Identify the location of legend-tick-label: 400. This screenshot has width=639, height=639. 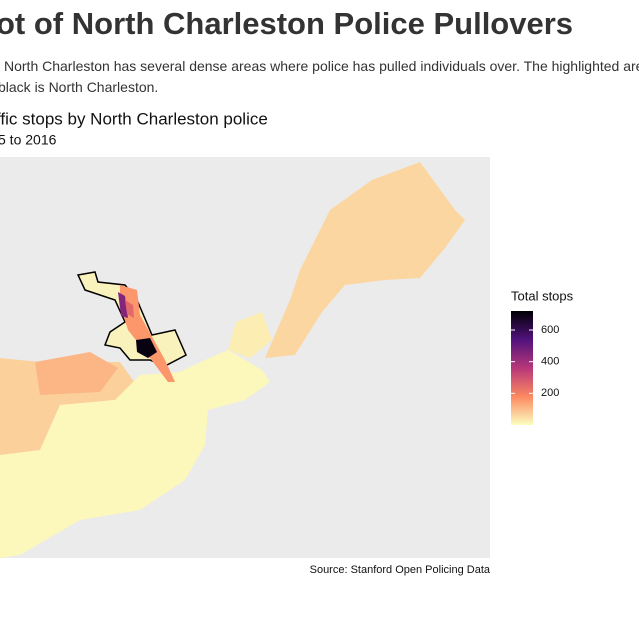
(550, 362).